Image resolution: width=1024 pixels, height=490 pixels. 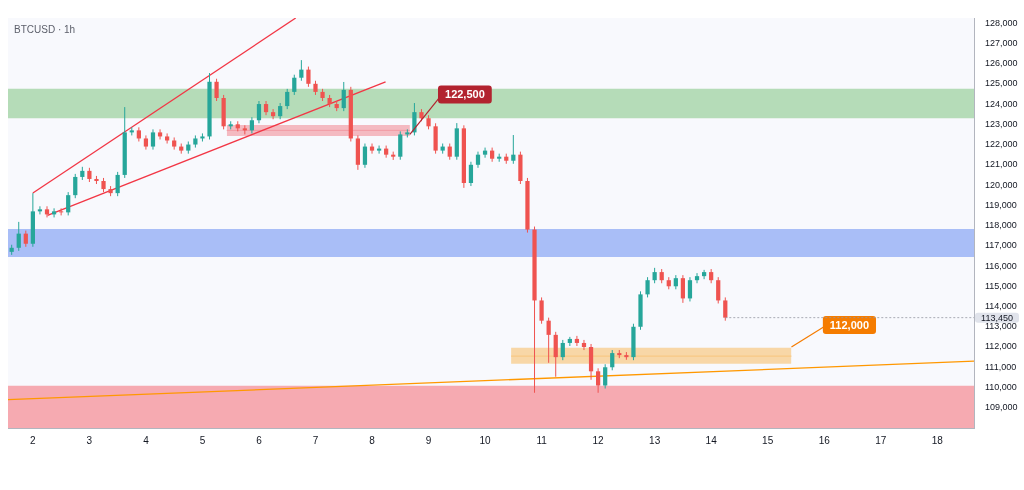 I want to click on x-tick-label: 8, so click(x=372, y=440).